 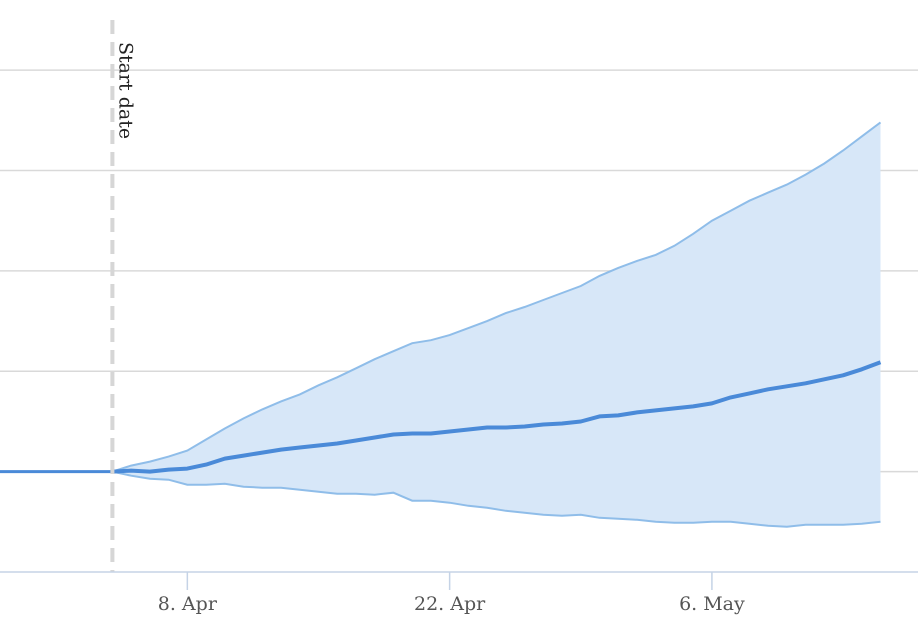 What do you see at coordinates (450, 604) in the screenshot?
I see `x-tick-label: 22. Apr` at bounding box center [450, 604].